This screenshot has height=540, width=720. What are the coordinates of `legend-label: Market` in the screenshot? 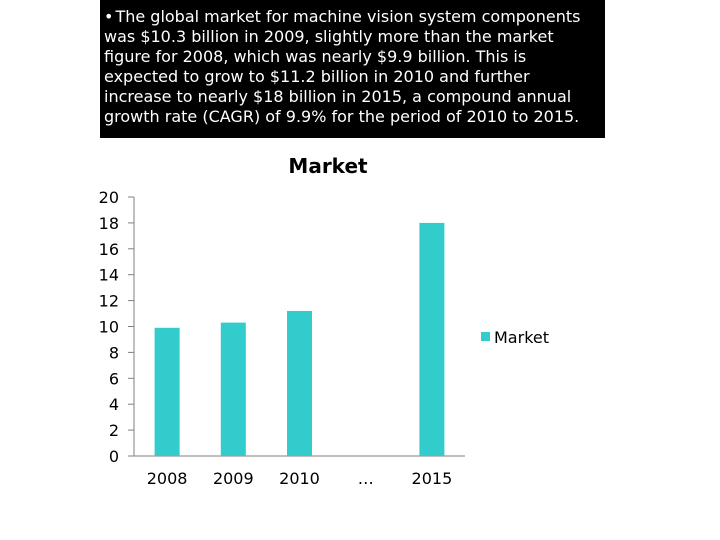 It's located at (521, 337).